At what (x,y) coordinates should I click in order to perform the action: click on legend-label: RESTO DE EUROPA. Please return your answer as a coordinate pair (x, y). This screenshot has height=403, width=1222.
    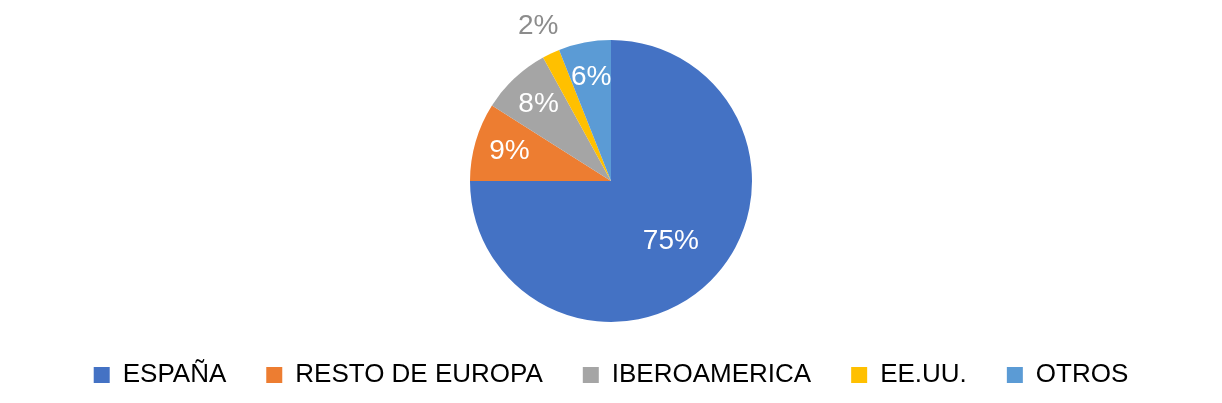
    Looking at the image, I should click on (419, 373).